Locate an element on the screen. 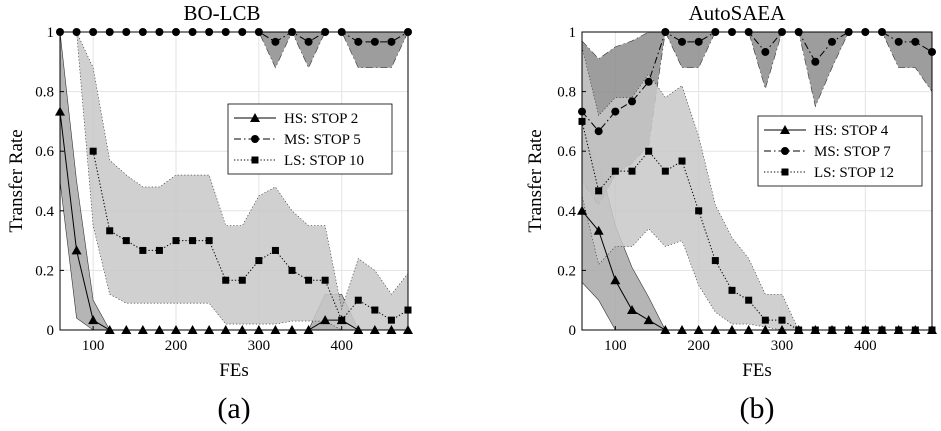  legend: HS: STOP 2 MS: STOP 5 LS: STOP 10 is located at coordinates (310, 139).